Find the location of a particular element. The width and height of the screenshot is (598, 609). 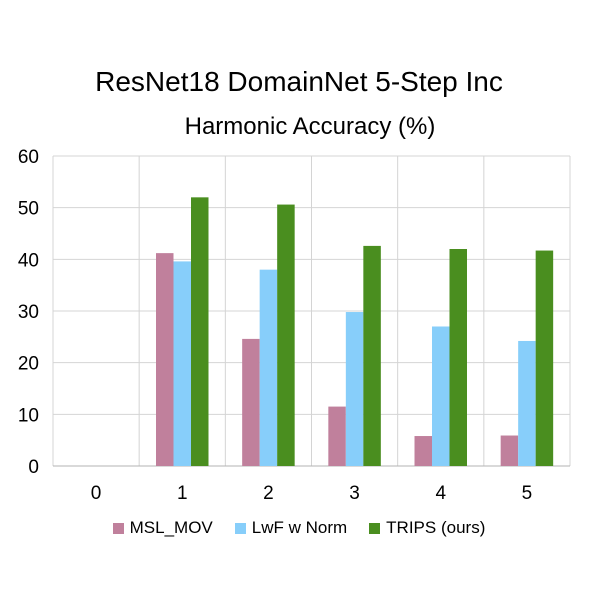

legend: MSL_MOV LwF w Norm TRIPS (ours) is located at coordinates (299, 528).